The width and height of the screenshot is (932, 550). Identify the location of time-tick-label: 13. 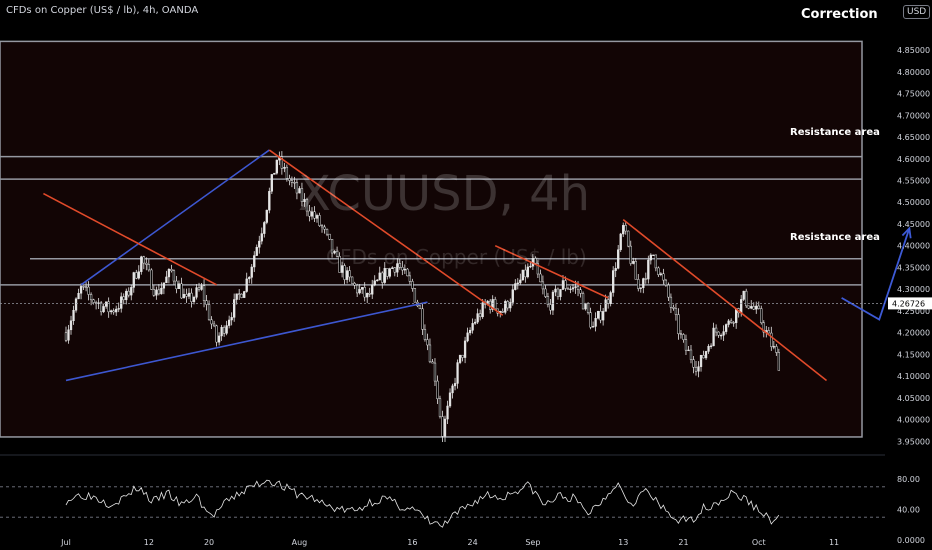
(623, 542).